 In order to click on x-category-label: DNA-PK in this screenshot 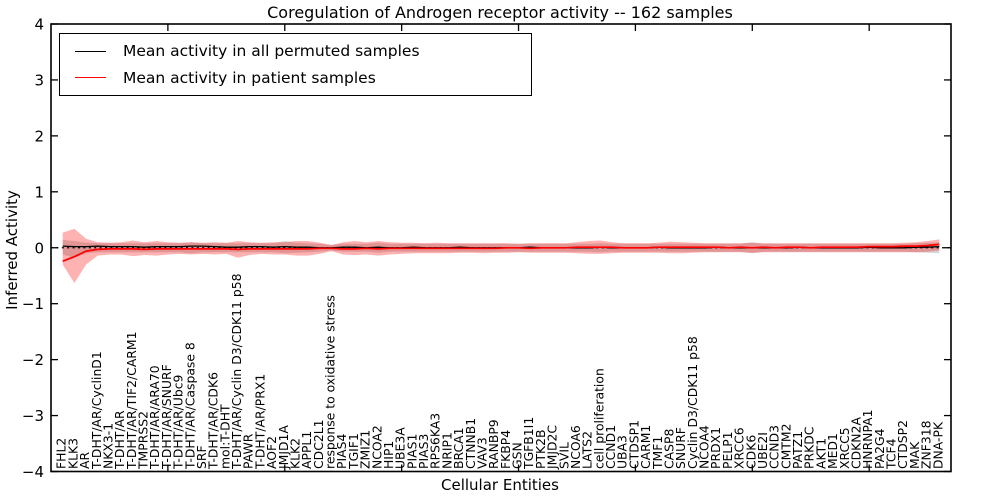, I will do `click(937, 445)`.